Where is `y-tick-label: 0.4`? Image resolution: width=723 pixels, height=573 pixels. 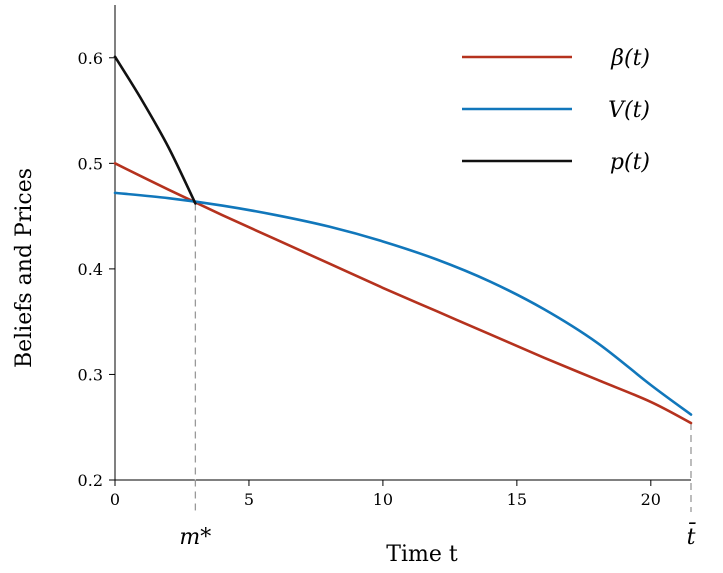 y-tick-label: 0.4 is located at coordinates (90, 269).